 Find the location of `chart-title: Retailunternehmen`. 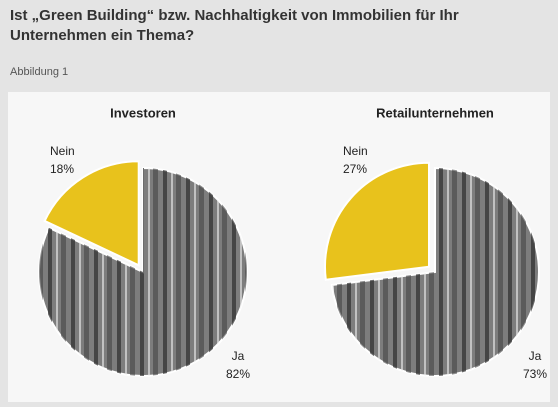

chart-title: Retailunternehmen is located at coordinates (435, 112).